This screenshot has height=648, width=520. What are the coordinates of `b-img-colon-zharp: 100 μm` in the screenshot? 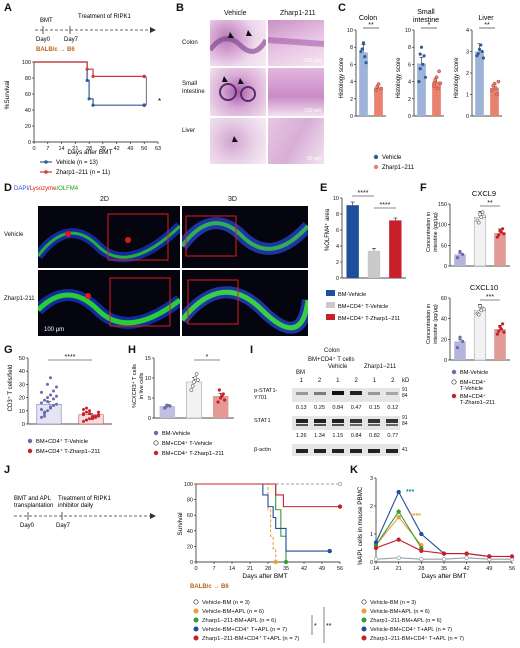 It's located at (296, 43).